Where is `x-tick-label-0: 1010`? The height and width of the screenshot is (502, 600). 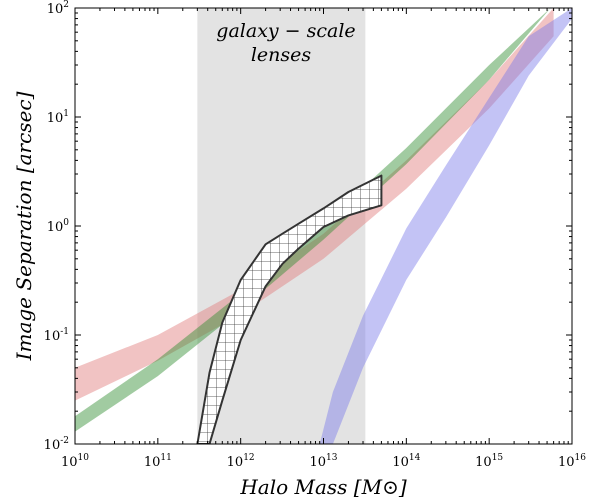
x-tick-label-0: 1010 is located at coordinates (75, 461).